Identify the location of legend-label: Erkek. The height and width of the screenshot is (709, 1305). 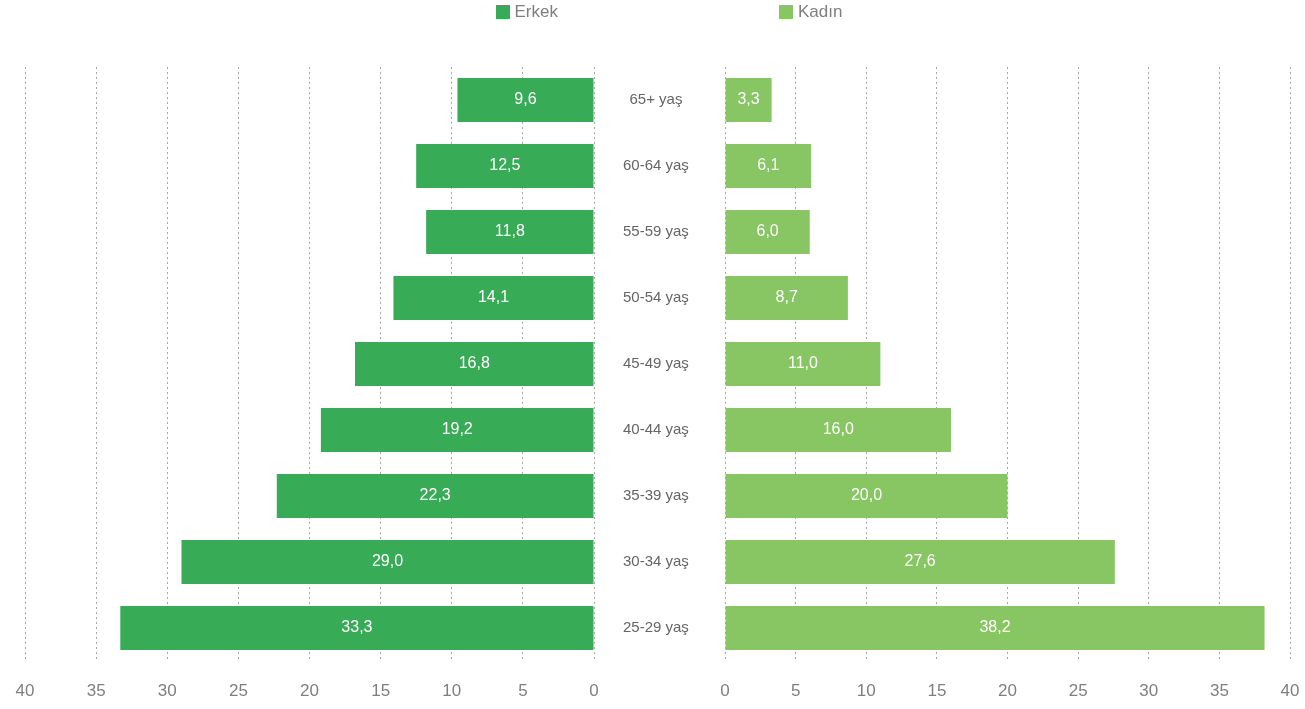
(536, 12).